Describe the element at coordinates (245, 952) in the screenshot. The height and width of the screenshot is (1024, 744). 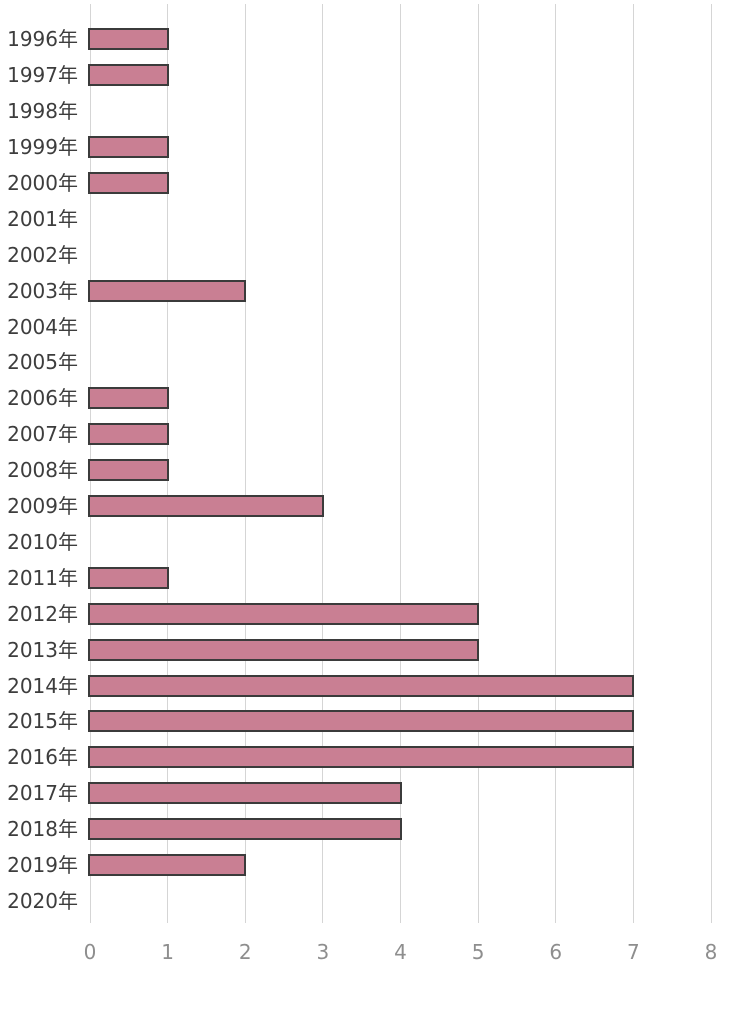
I see `x-tick-label: 2` at that location.